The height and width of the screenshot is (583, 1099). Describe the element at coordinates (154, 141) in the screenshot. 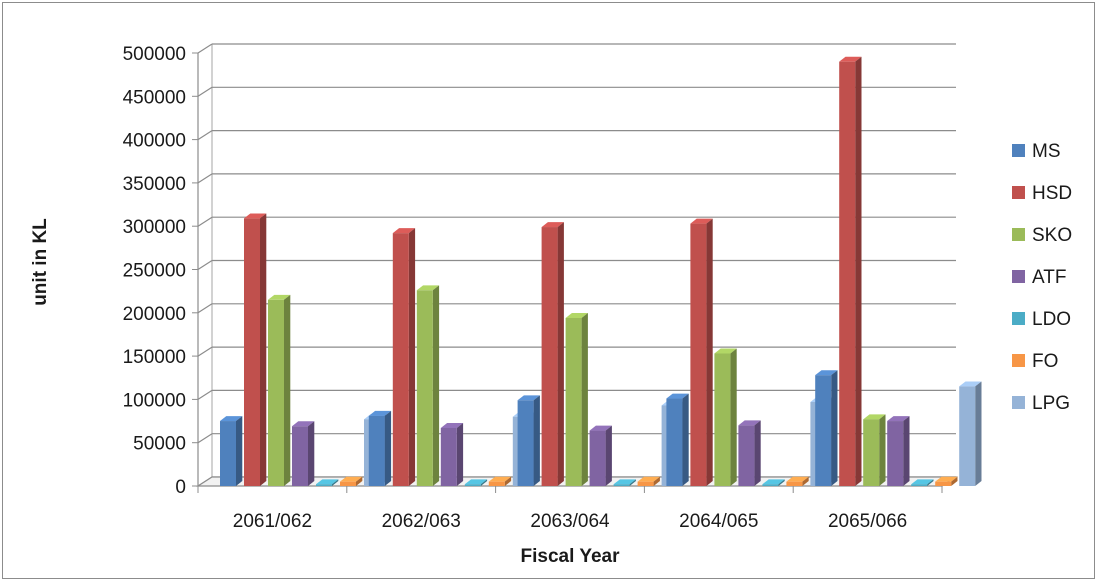

I see `y-tick-label: 400000` at that location.